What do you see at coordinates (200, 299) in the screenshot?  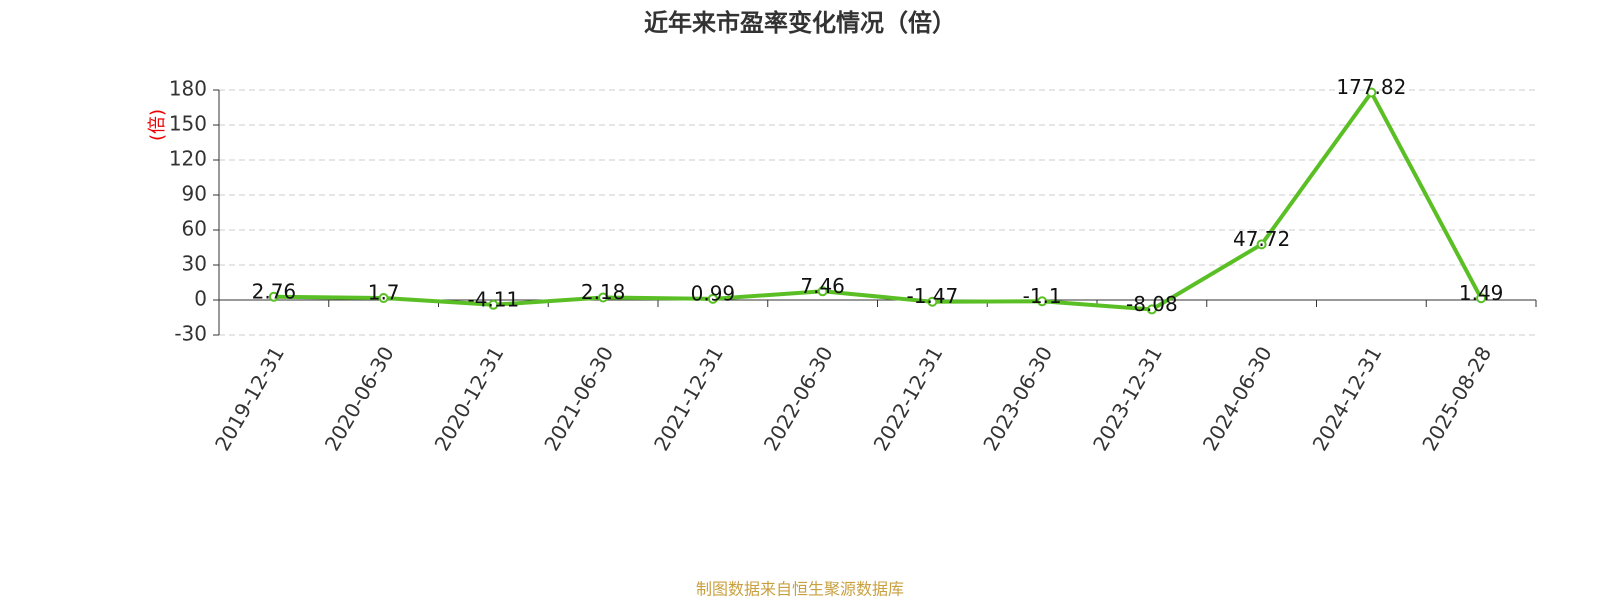 I see `y-tick-label: 0` at bounding box center [200, 299].